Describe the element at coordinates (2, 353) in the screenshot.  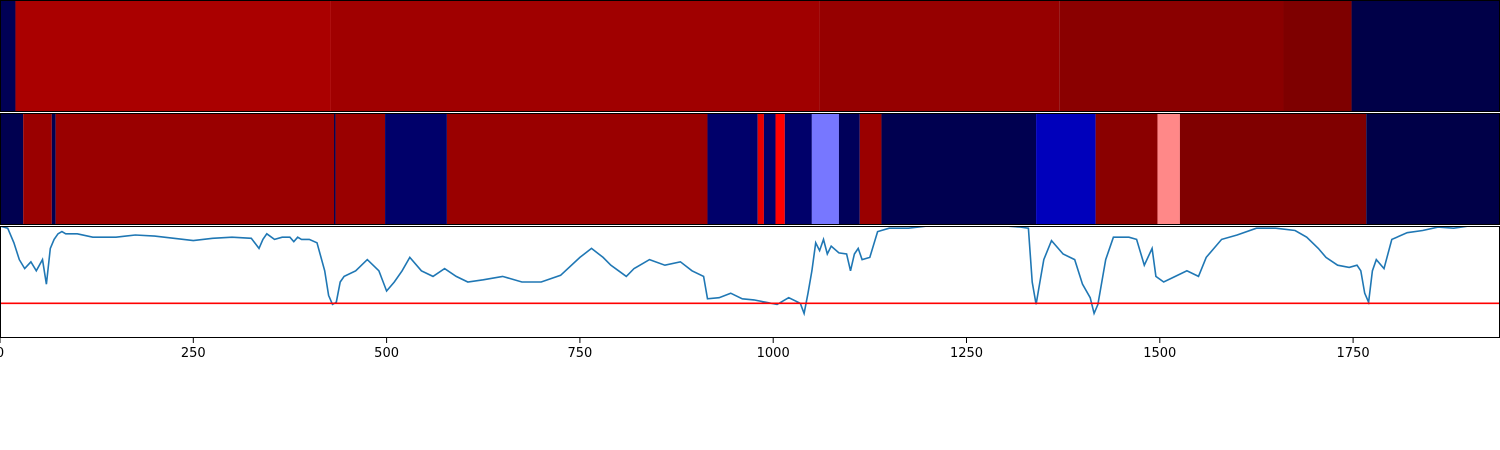
I see `x-tick-label-0: 0` at that location.